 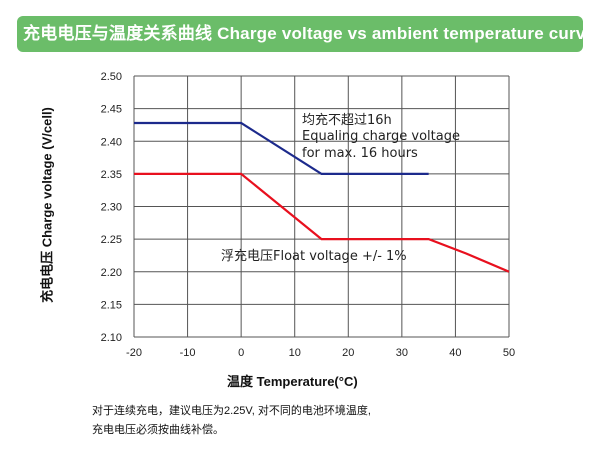 I want to click on annotation-equalizing-limit: for max. 16 hours, so click(x=360, y=153).